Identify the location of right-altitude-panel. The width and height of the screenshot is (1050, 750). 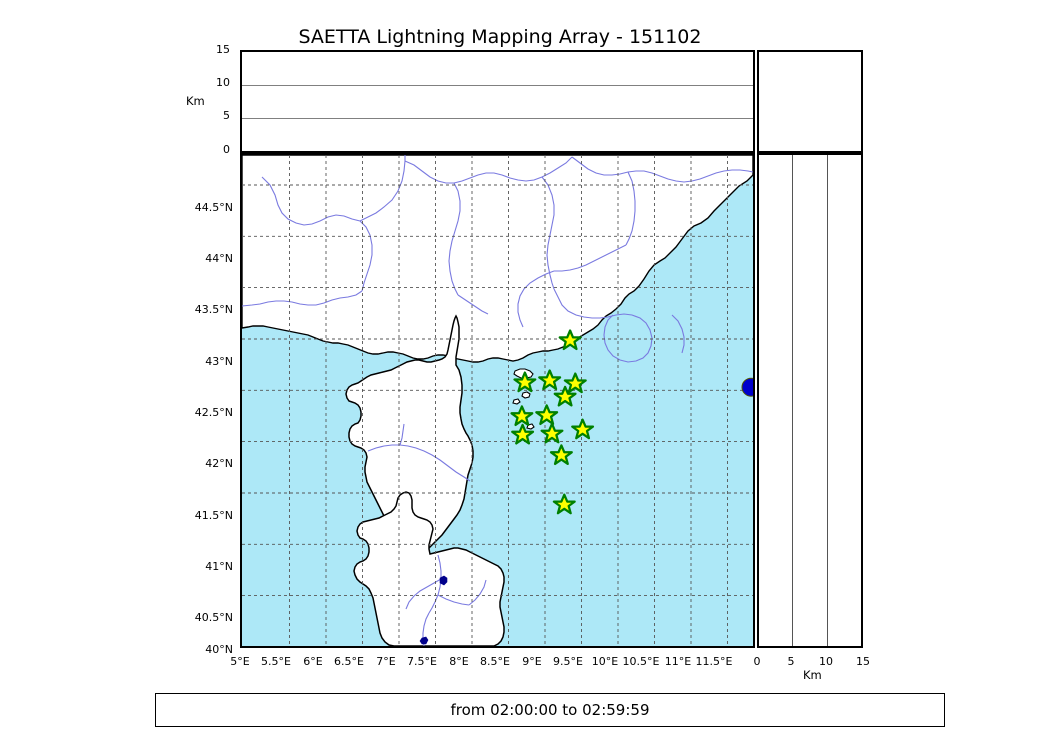
(810, 400).